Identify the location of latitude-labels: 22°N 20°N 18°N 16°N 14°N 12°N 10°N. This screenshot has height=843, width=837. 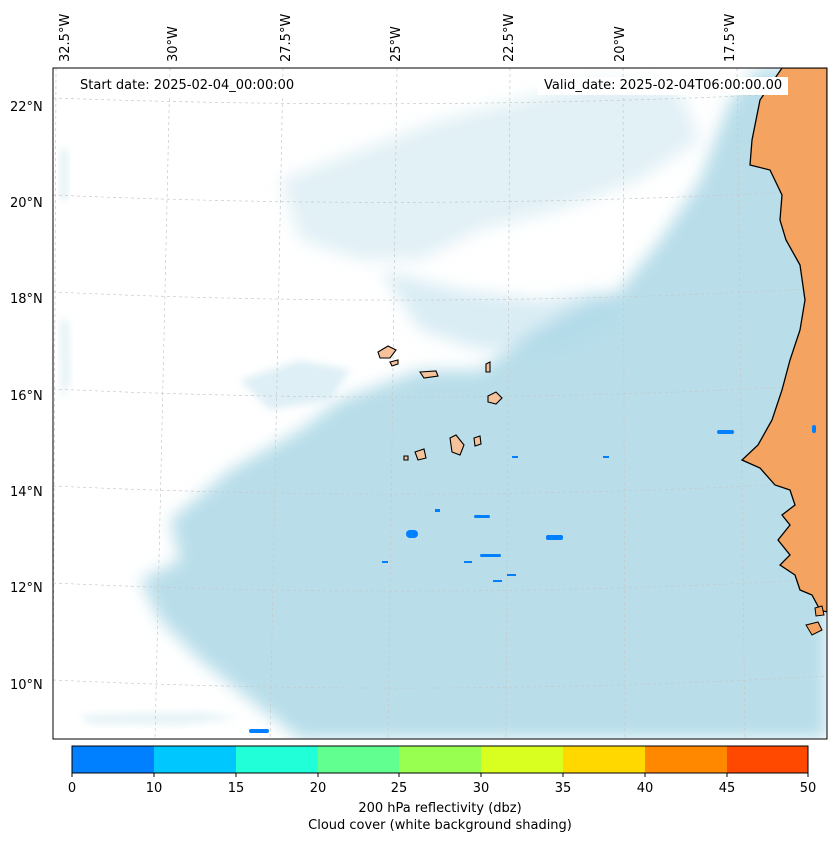
(26, 396).